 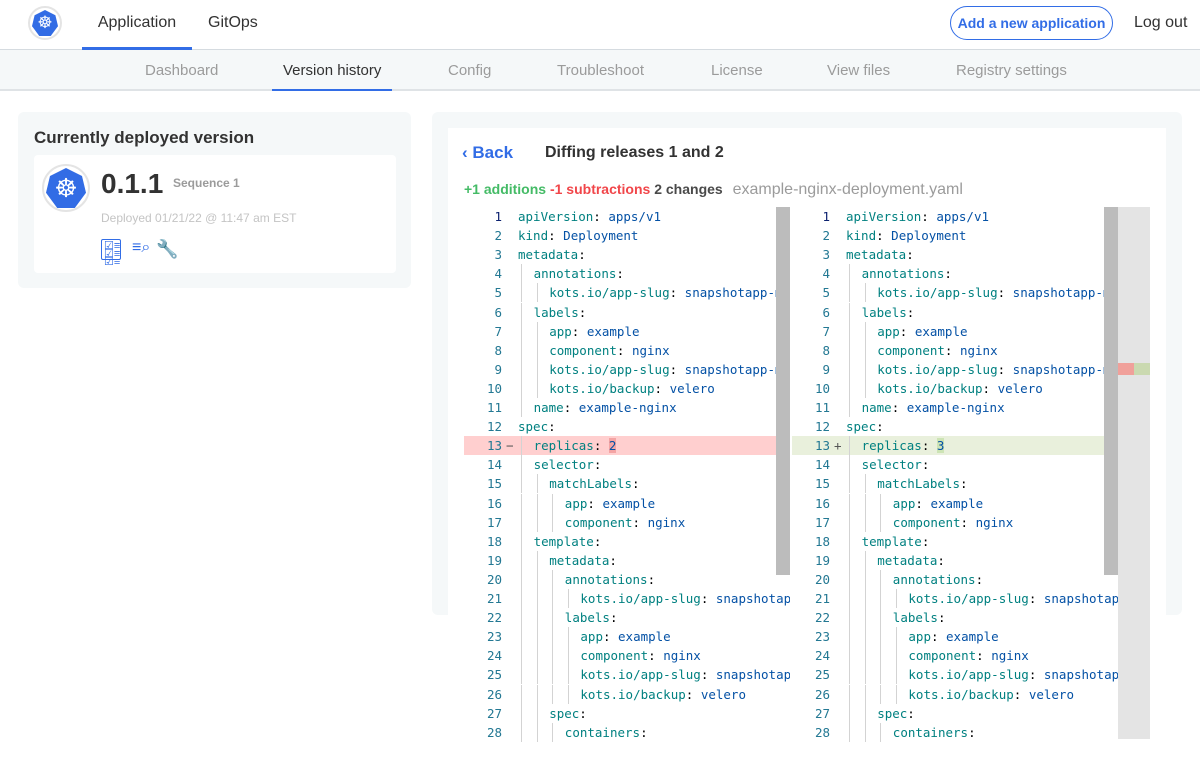 I want to click on subtab-registry-settings: Registry settings, so click(x=1011, y=70).